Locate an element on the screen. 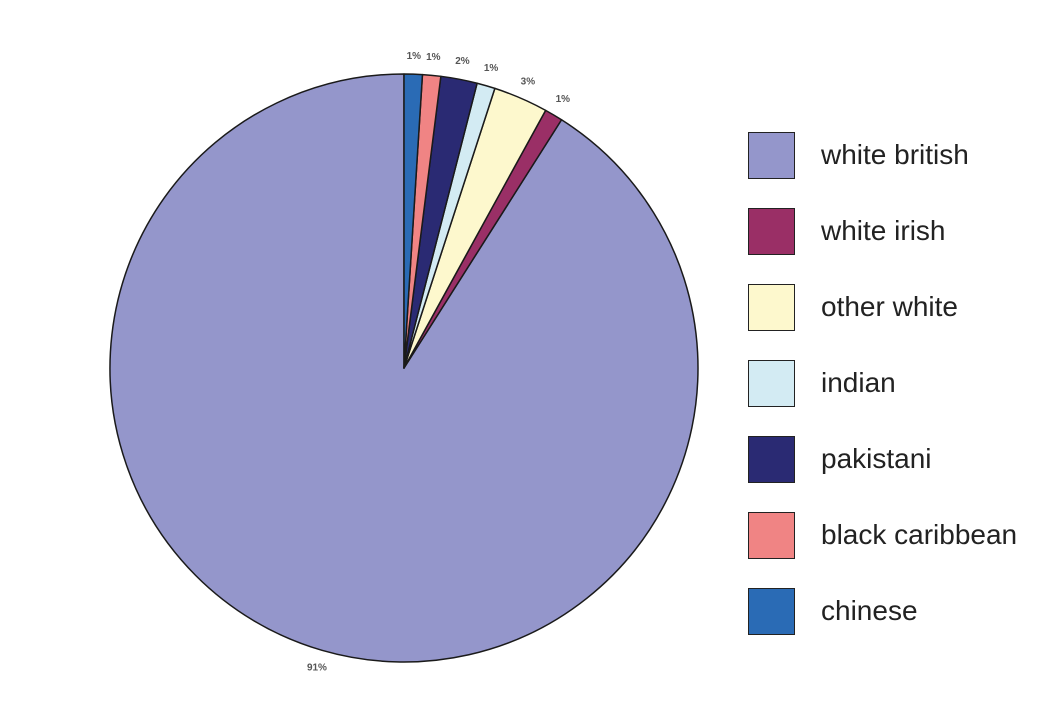 Image resolution: width=1054 pixels, height=706 pixels. legend-label: other white is located at coordinates (889, 306).